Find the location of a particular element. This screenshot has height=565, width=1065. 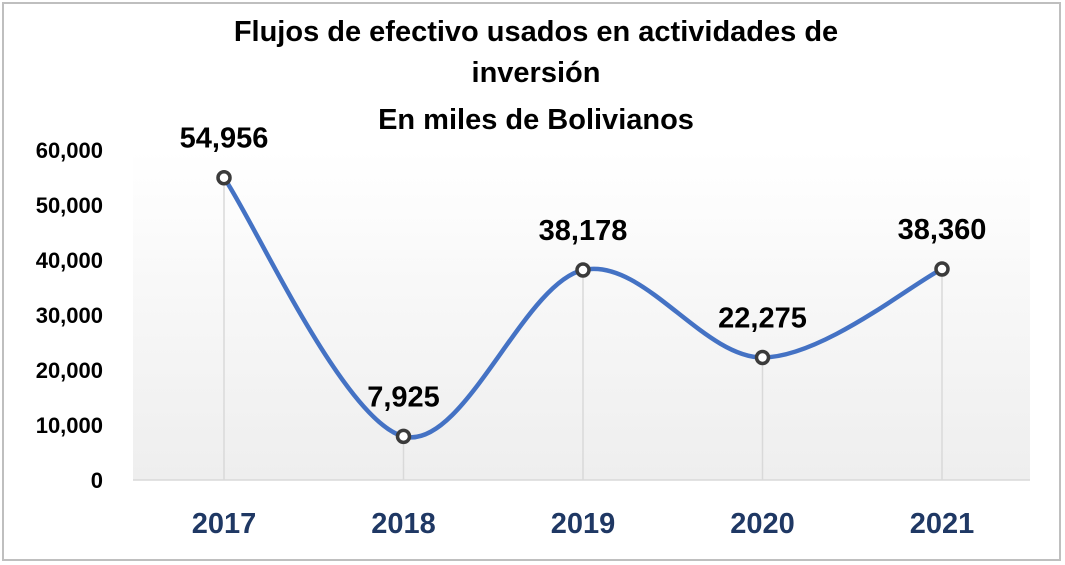

y-tick-label: 50,000 is located at coordinates (69, 205).